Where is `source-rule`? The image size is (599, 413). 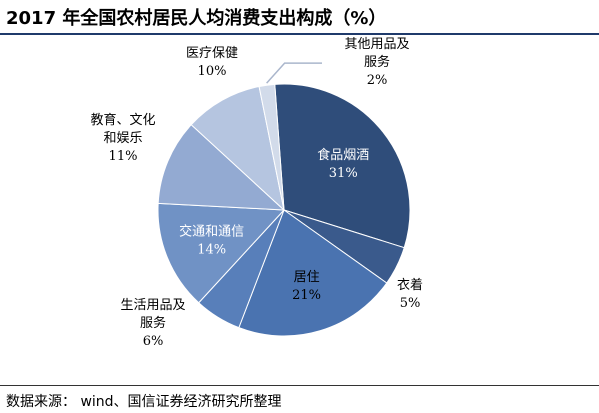
source-rule is located at coordinates (299, 385).